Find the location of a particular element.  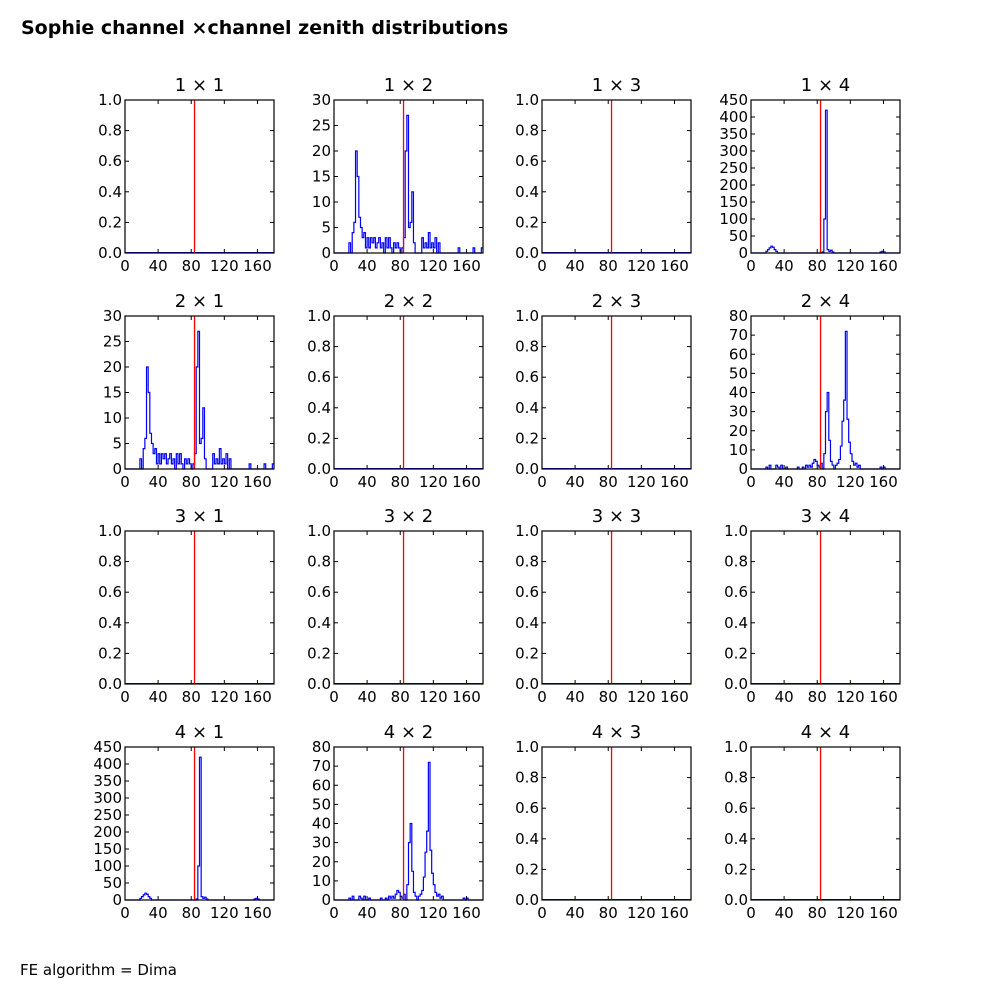

panel-3x1: 3 × 1 0 40 80 120 160 0.0 0.2 0.4 0.6 0.8 1.0 is located at coordinates (186, 606).